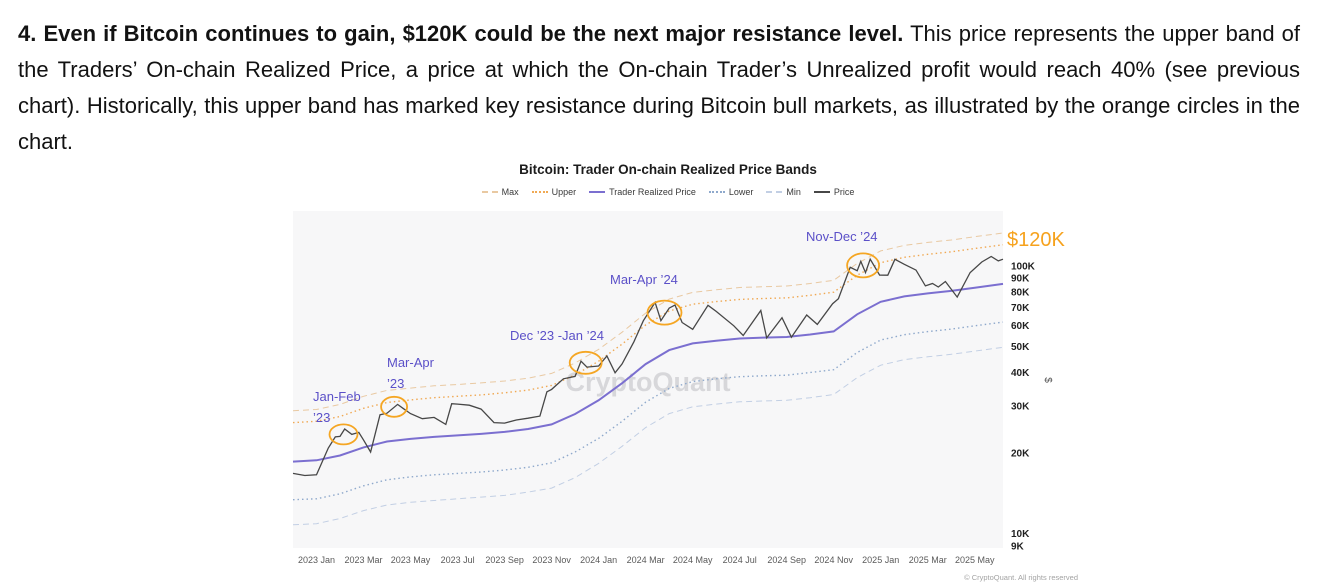 The height and width of the screenshot is (588, 1318). Describe the element at coordinates (842, 236) in the screenshot. I see `annotation-label: Nov-Dec ’24` at that location.